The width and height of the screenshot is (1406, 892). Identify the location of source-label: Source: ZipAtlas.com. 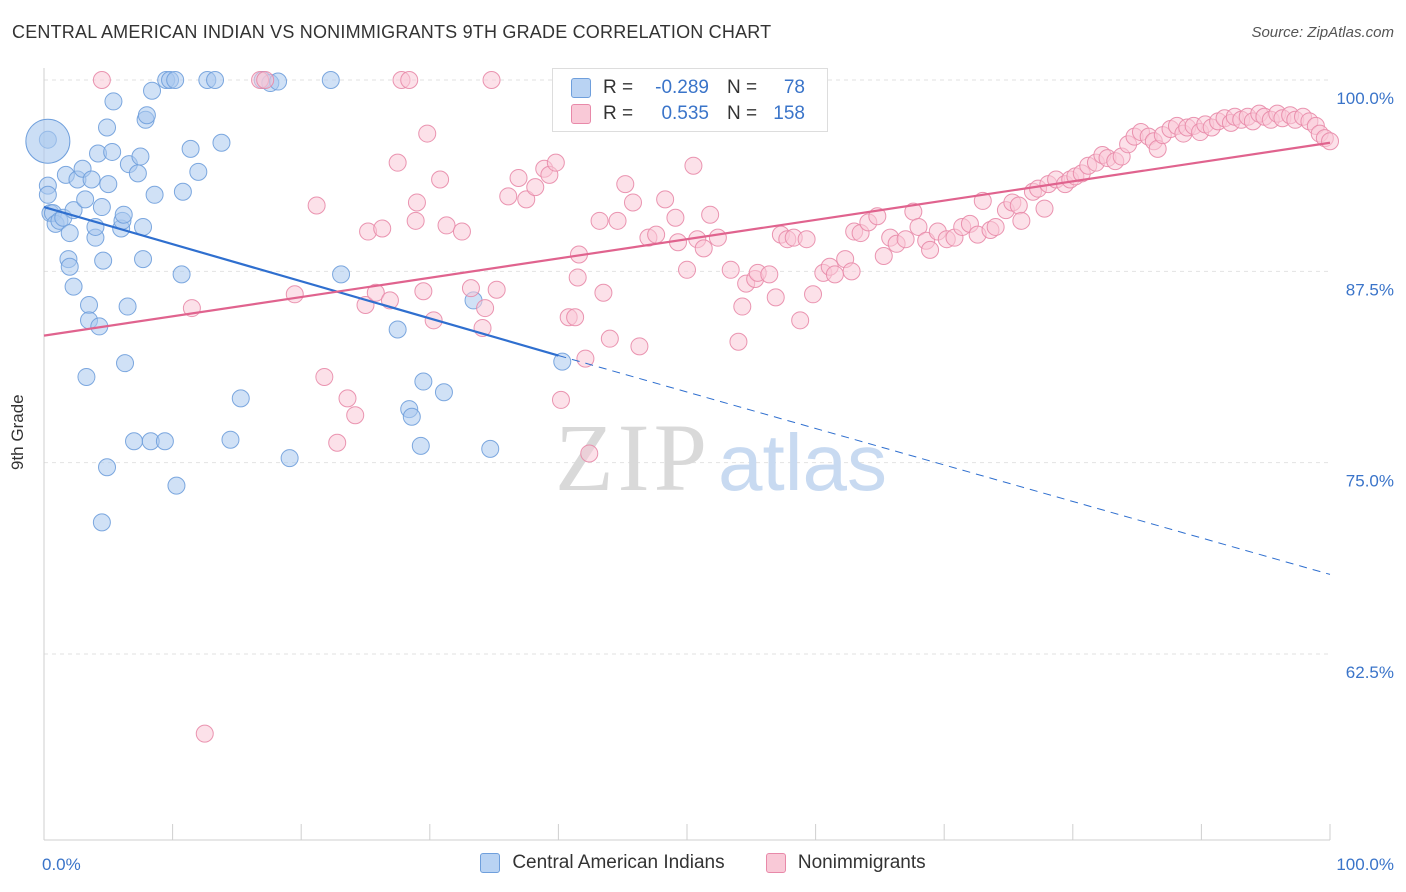
(1322, 32).